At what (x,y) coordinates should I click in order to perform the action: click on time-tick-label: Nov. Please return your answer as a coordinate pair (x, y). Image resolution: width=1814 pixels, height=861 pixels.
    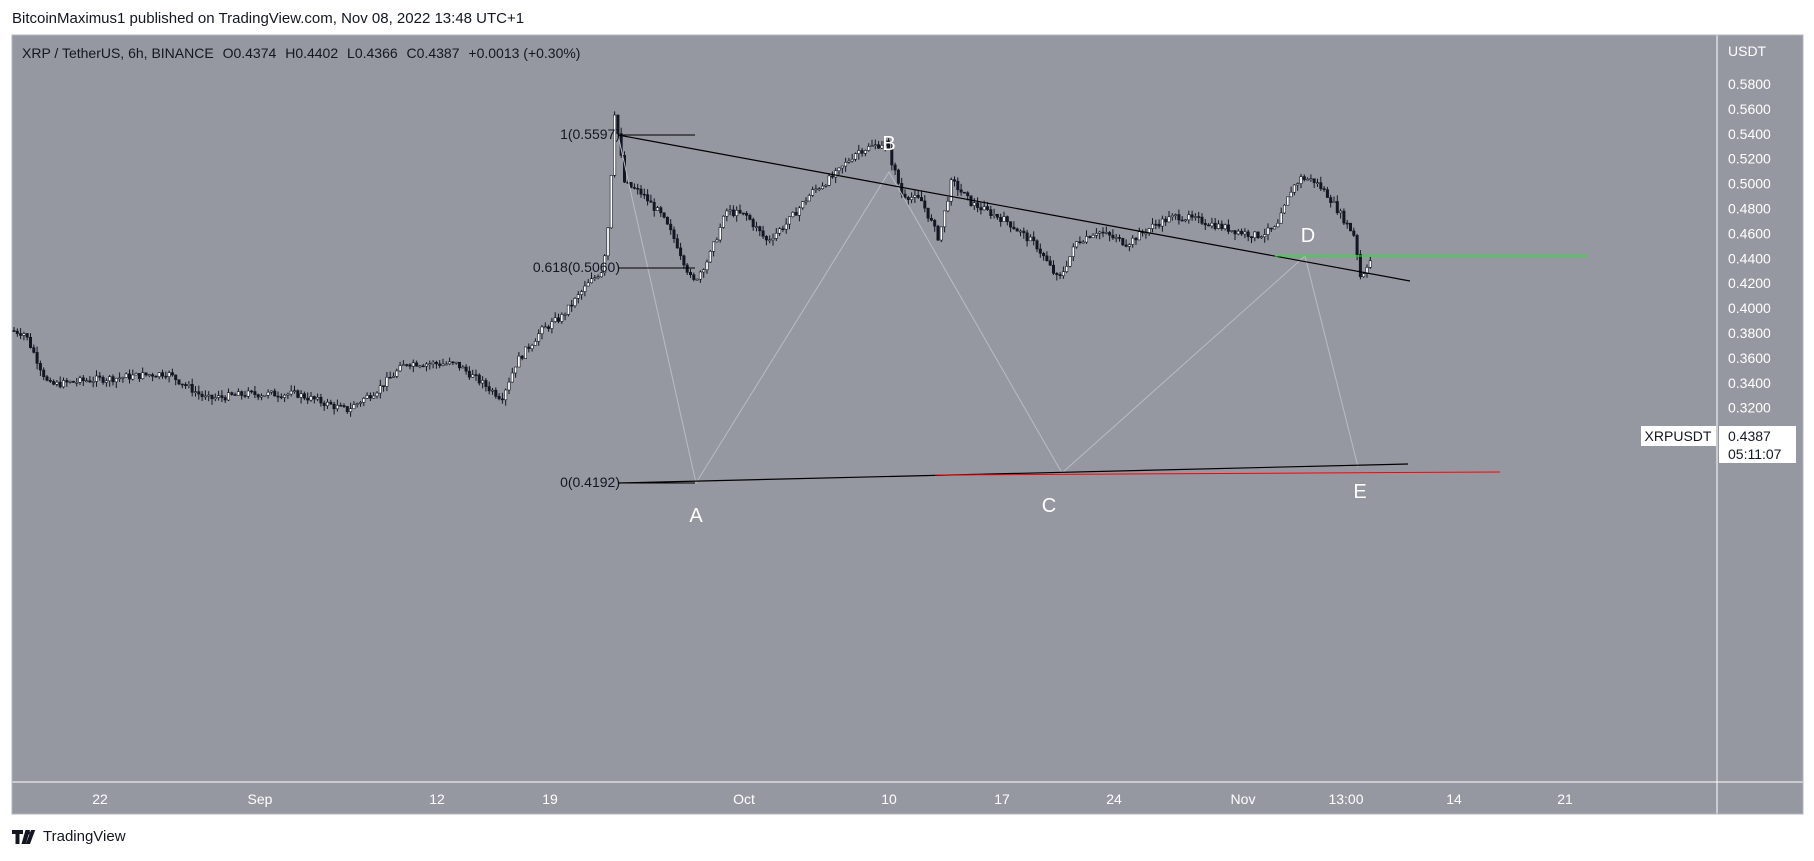
    Looking at the image, I should click on (1243, 799).